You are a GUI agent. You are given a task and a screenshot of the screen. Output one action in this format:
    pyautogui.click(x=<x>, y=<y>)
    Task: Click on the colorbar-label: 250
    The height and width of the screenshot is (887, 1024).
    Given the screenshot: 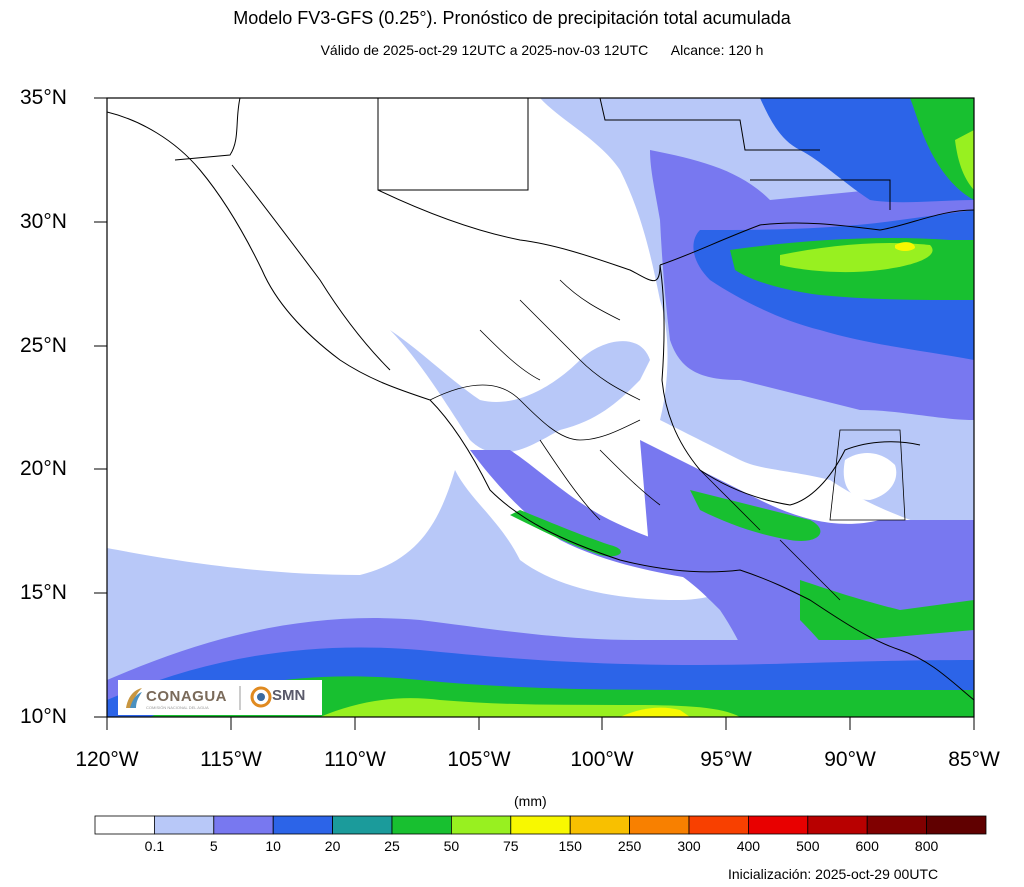 What is the action you would take?
    pyautogui.click(x=629, y=846)
    